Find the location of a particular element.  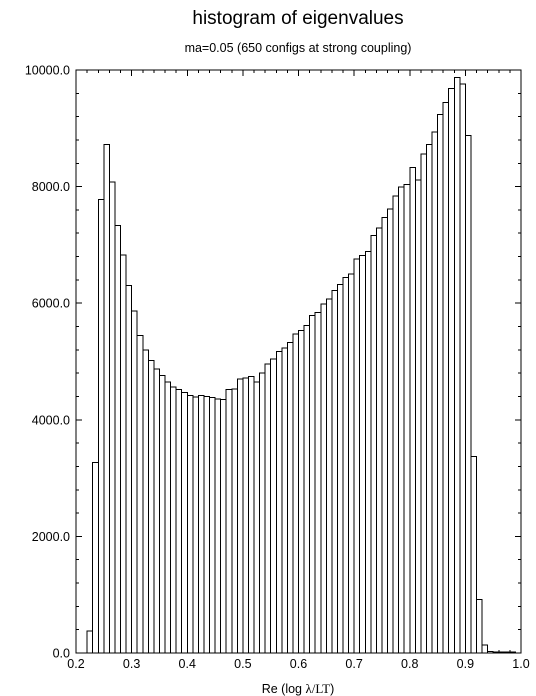

y-tick-label: 10000.0 is located at coordinates (47, 71).